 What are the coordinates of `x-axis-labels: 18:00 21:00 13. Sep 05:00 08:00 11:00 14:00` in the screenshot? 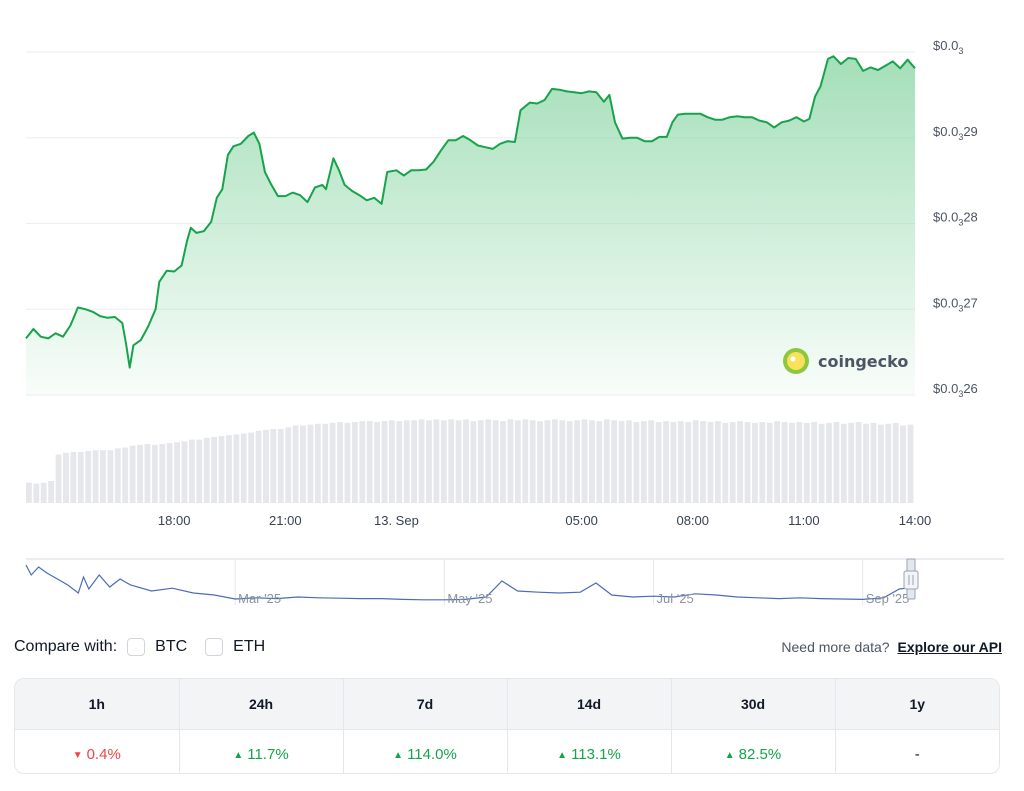 It's located at (544, 520).